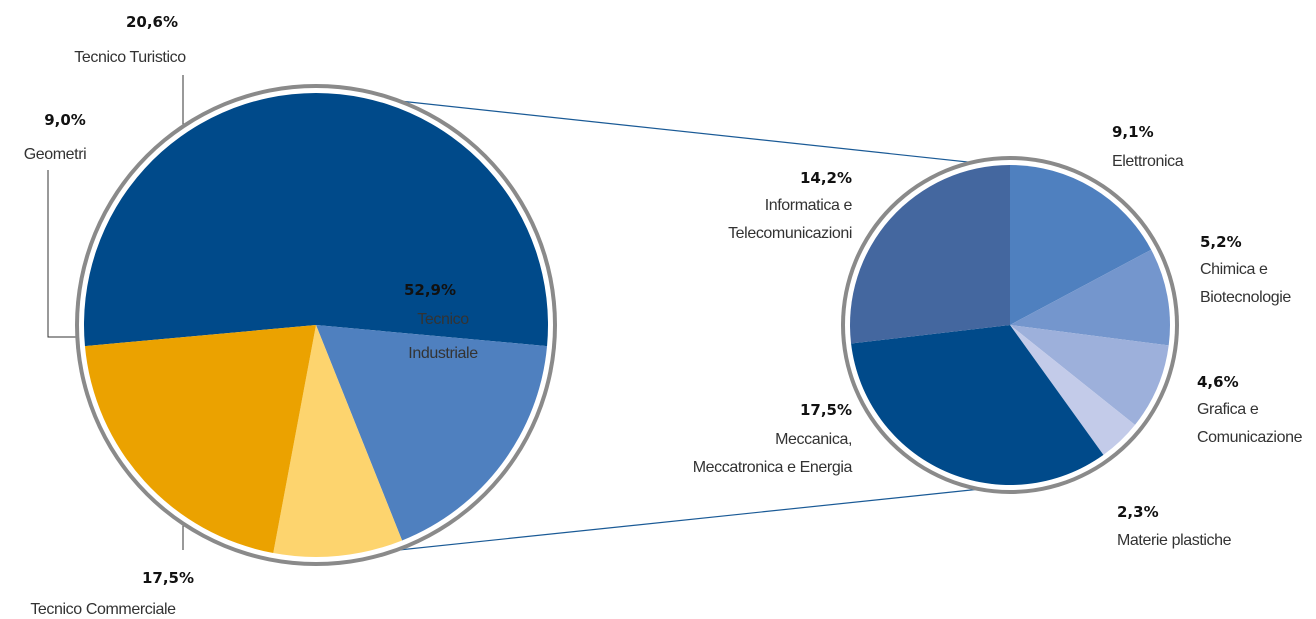 This screenshot has width=1316, height=619. Describe the element at coordinates (1218, 382) in the screenshot. I see `value-label: 4,6%` at that location.